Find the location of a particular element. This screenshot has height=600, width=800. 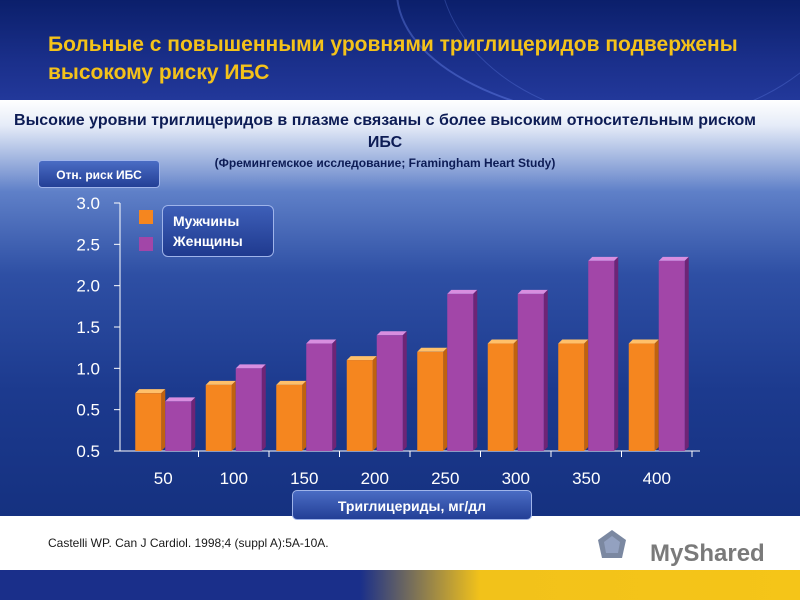

y-tick-label: 2.5 is located at coordinates (88, 244).